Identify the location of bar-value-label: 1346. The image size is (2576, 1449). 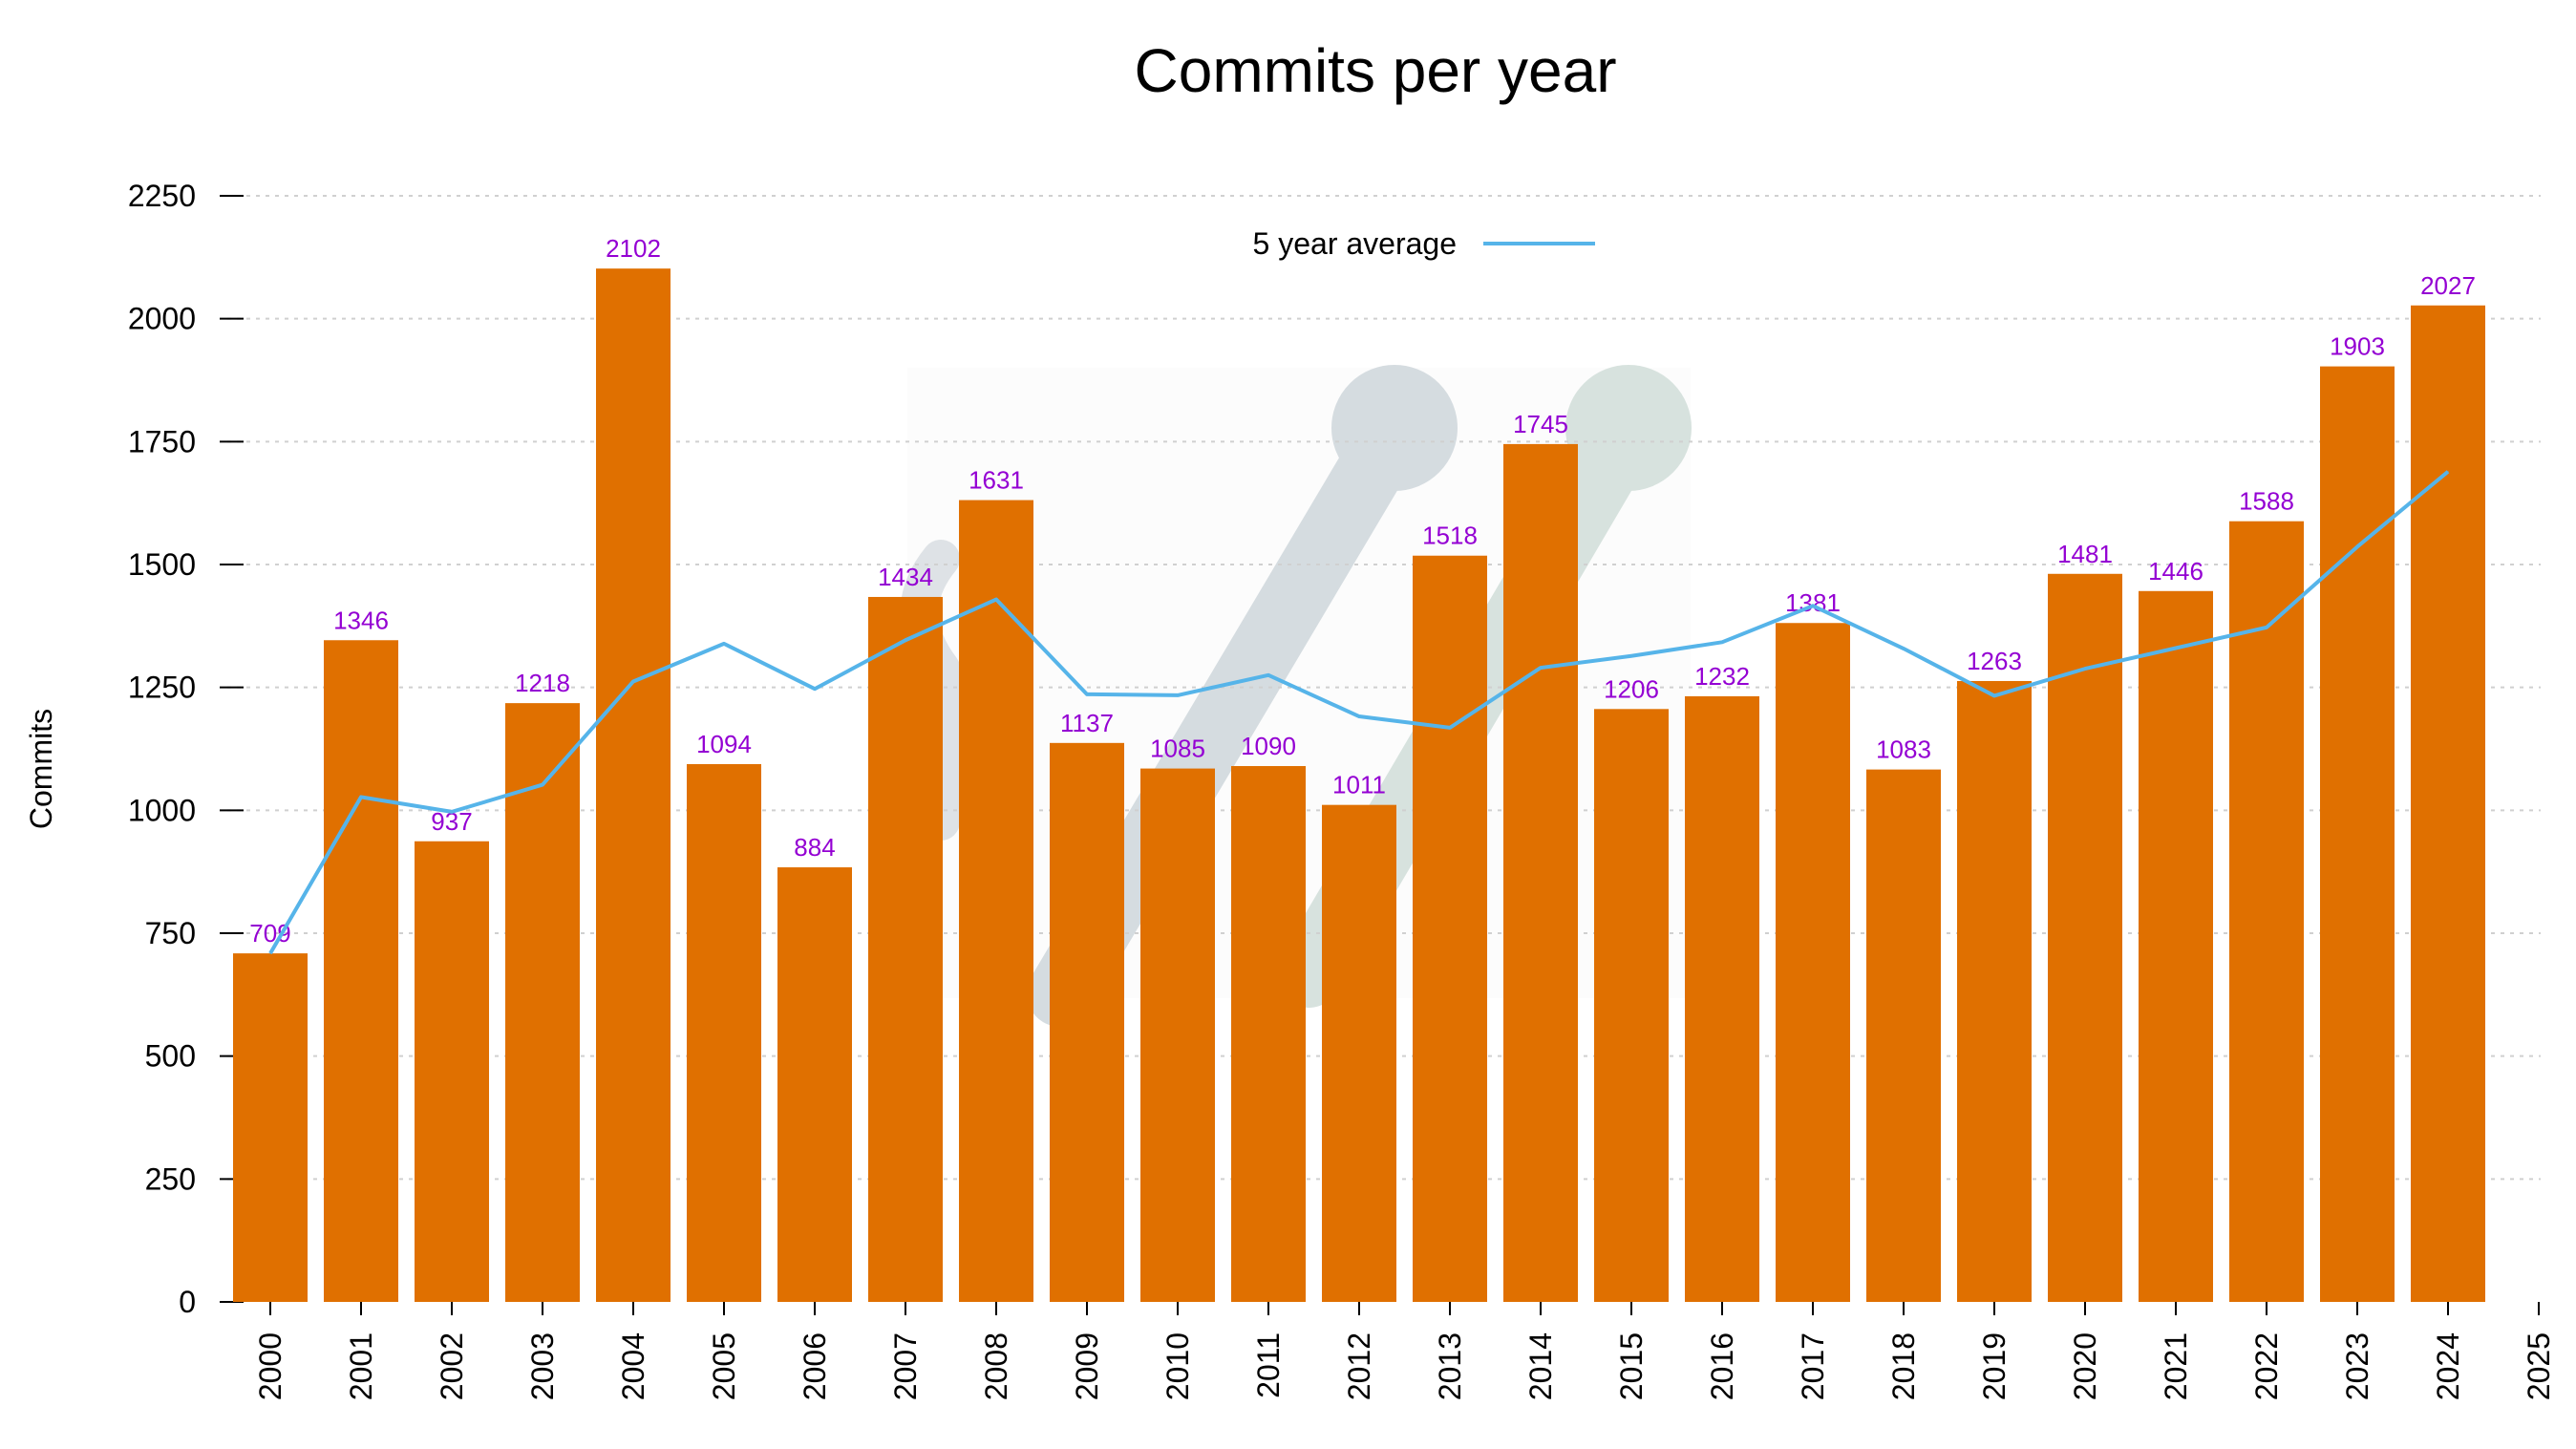
(361, 620).